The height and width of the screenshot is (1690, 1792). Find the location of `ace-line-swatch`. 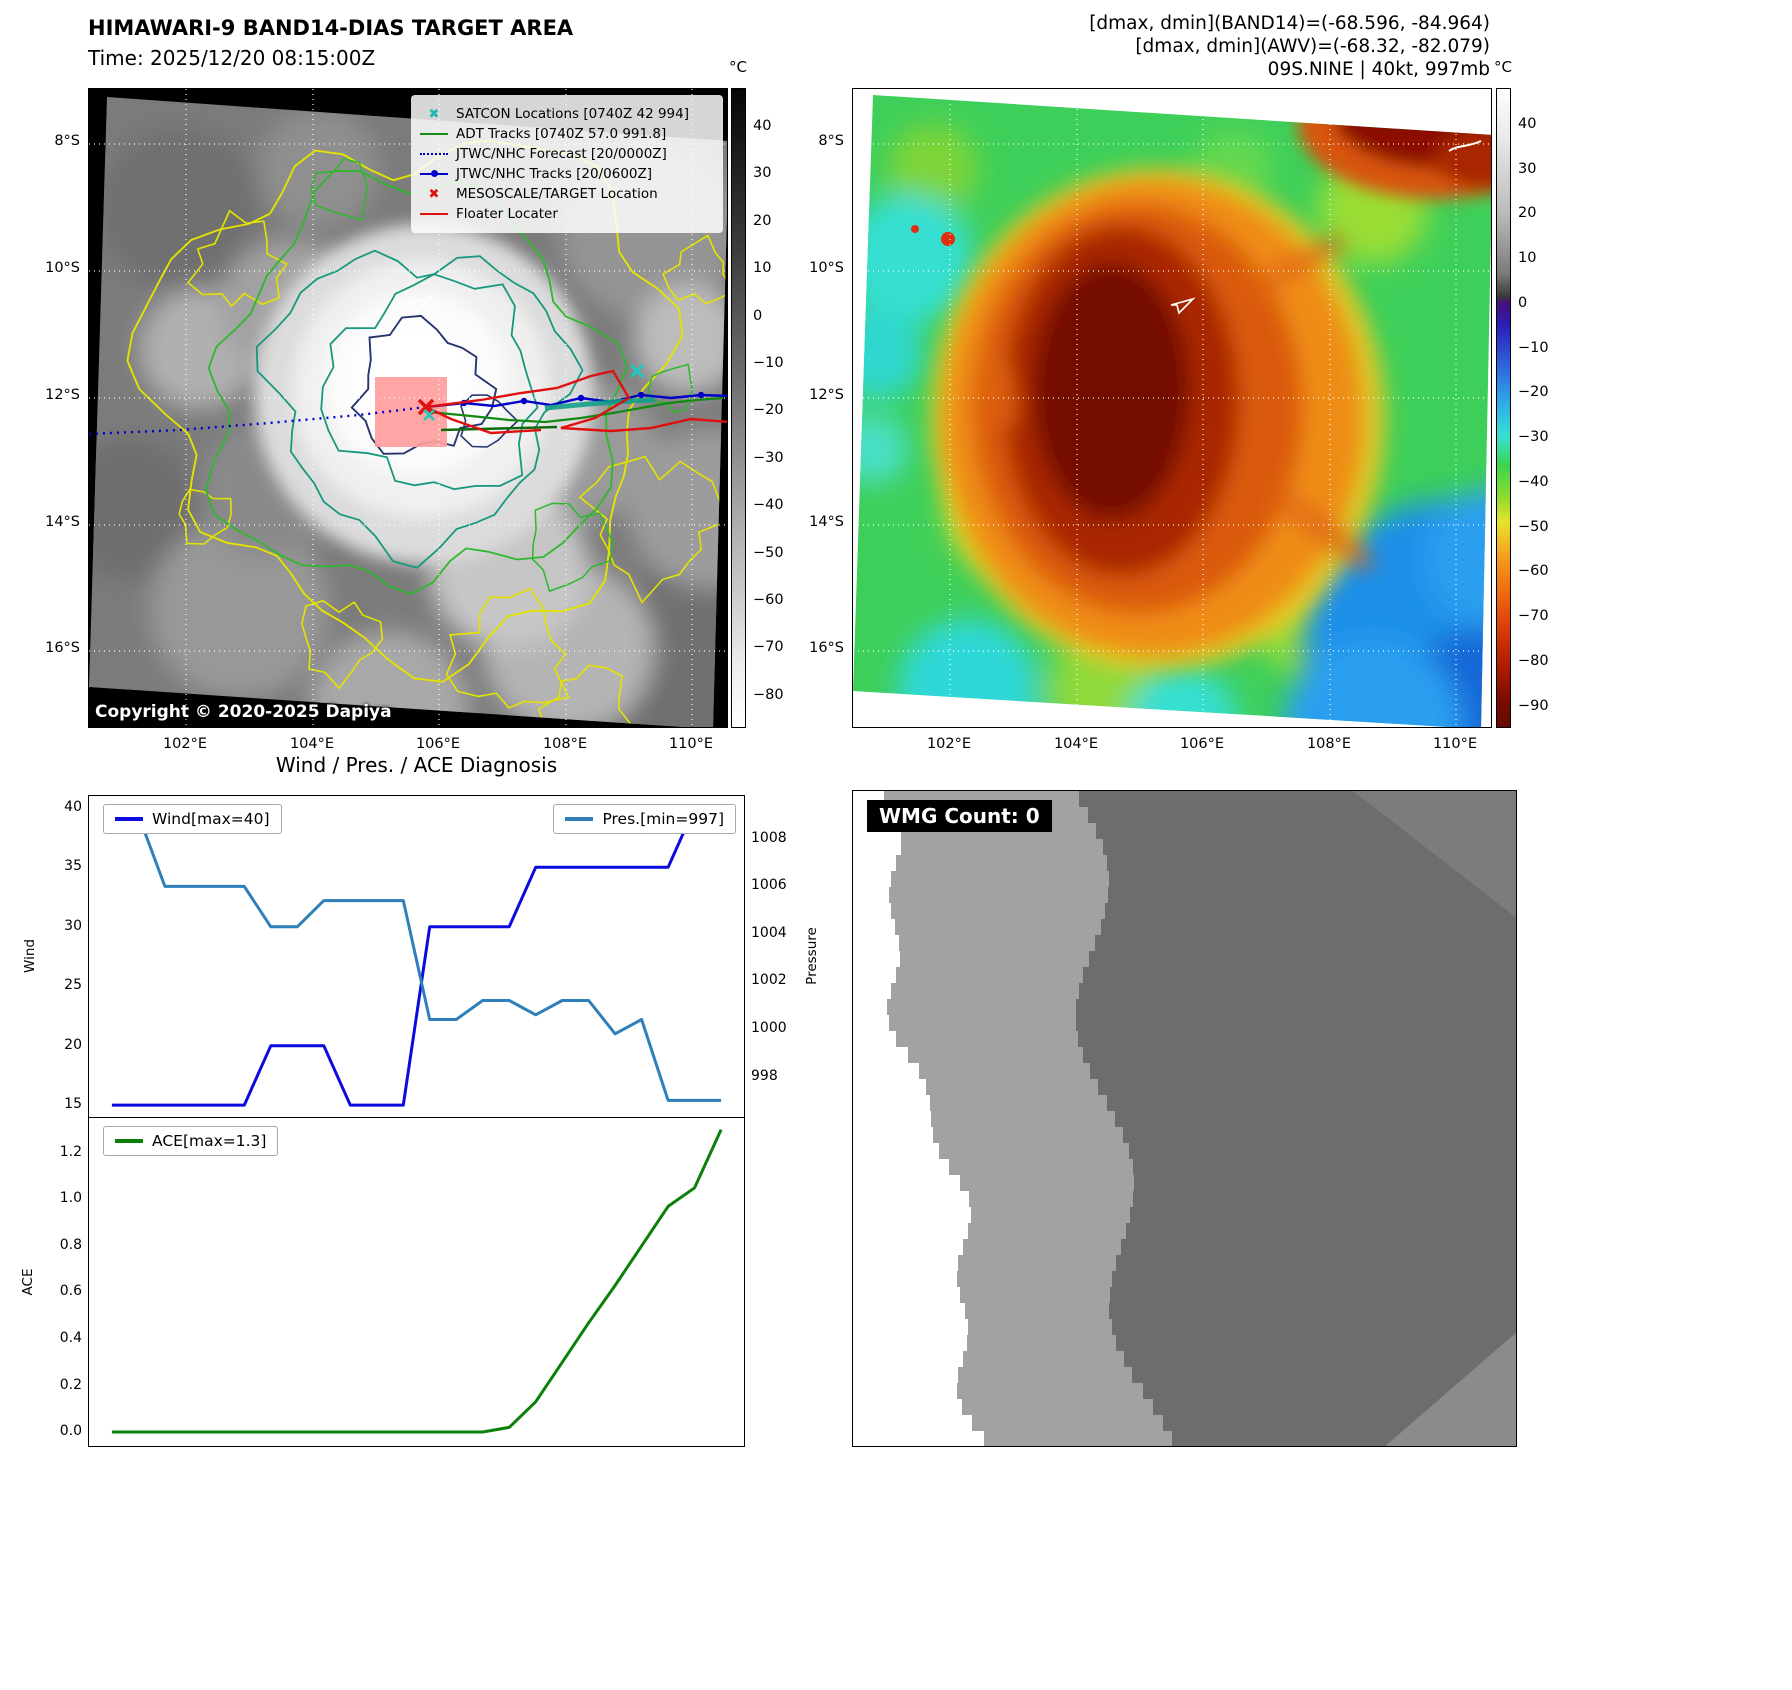

ace-line-swatch is located at coordinates (129, 1141).